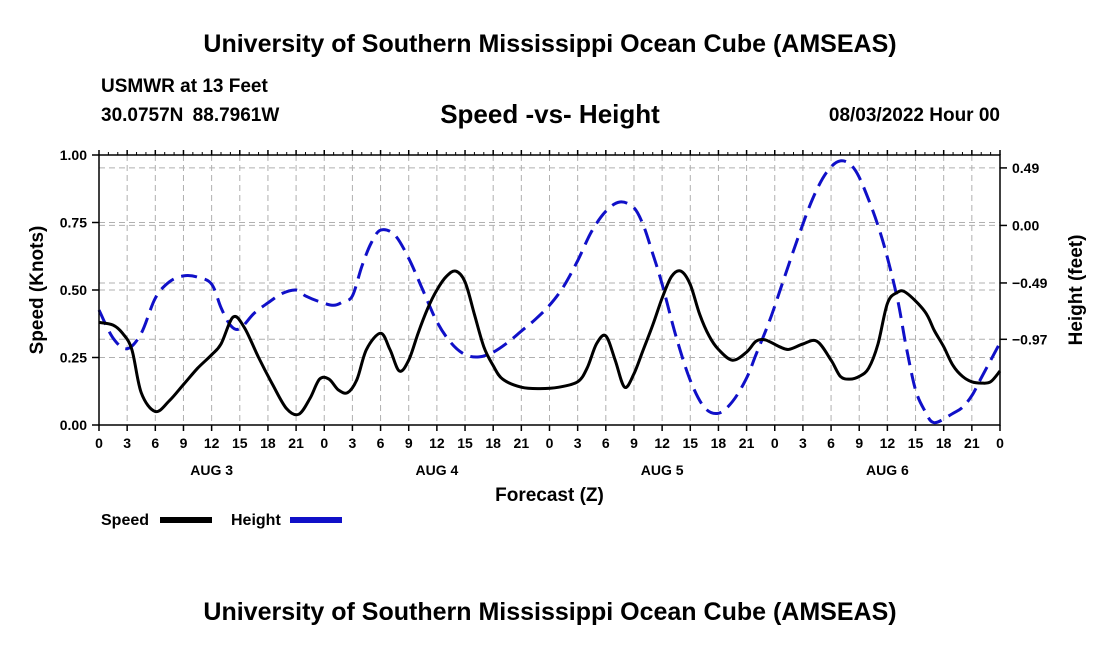  I want to click on x-day-label: AUG 4, so click(436, 470).